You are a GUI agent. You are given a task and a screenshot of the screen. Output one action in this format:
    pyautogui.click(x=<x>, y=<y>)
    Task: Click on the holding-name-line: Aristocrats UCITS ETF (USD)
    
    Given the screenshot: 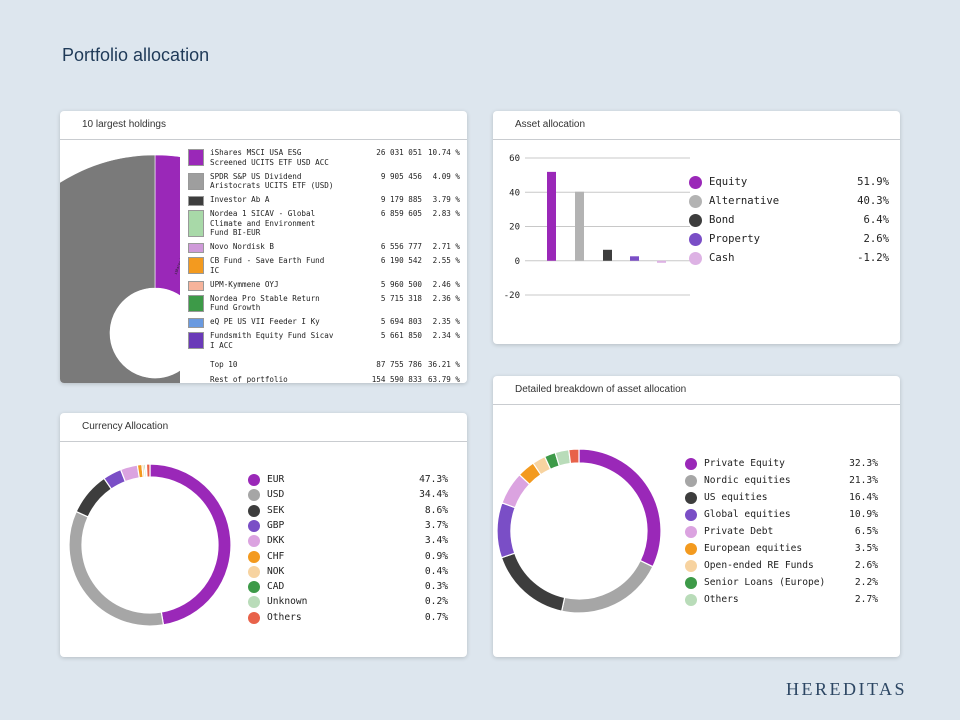 What is the action you would take?
    pyautogui.click(x=272, y=185)
    